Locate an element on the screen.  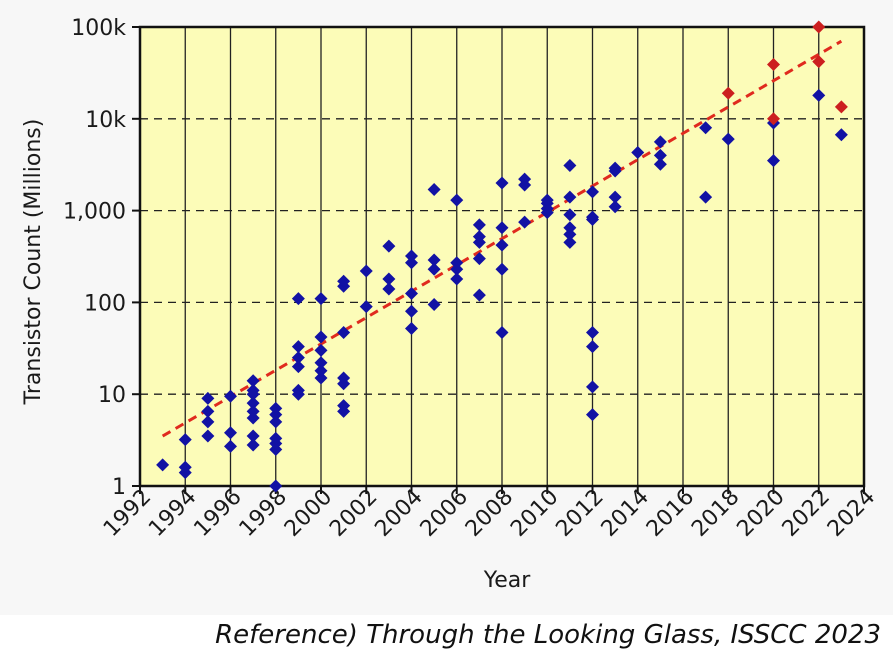
y-tick-label: 100k is located at coordinates (98, 28).